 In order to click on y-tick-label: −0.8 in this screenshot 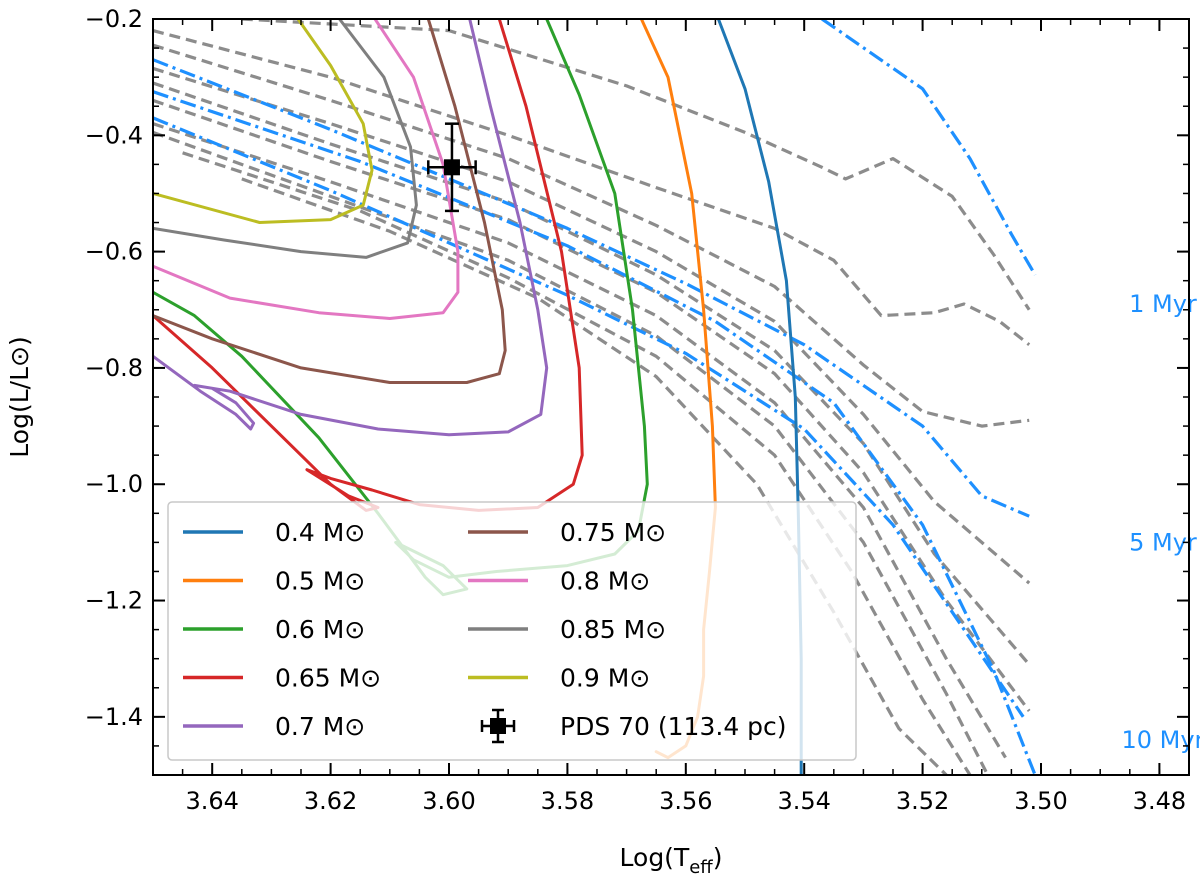, I will do `click(114, 368)`.